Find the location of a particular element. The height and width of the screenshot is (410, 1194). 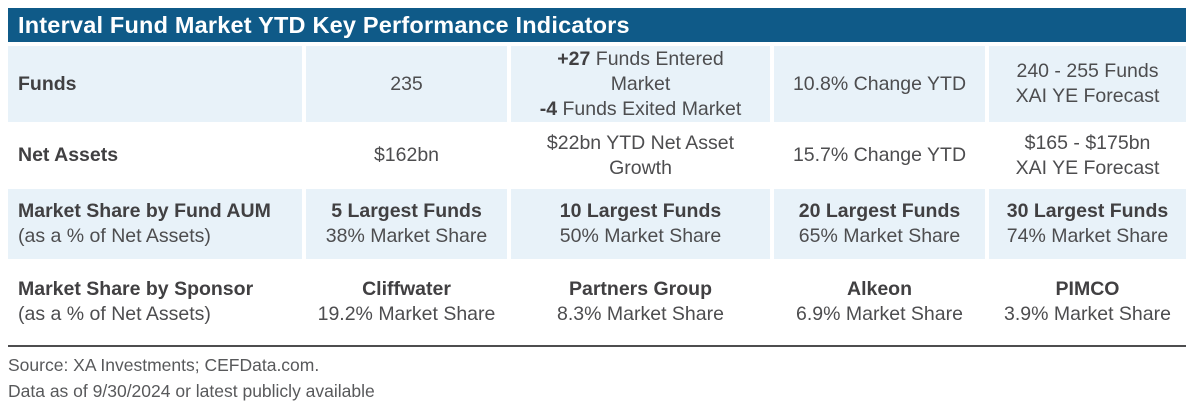

funds-change-ytd-cell: 10.8% Change YTD is located at coordinates (879, 84).